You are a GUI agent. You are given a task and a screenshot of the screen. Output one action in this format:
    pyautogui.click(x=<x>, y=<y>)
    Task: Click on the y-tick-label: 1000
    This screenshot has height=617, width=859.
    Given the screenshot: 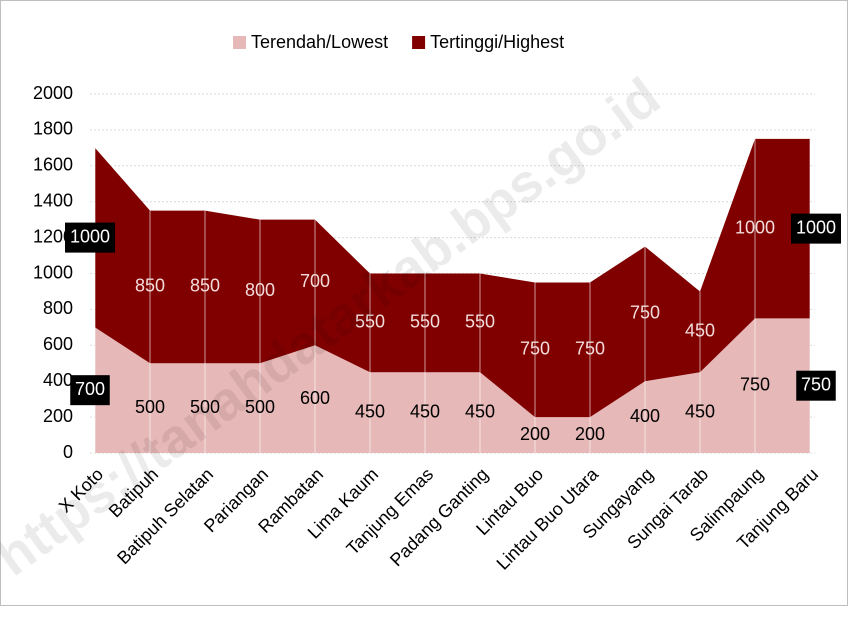 What is the action you would take?
    pyautogui.click(x=53, y=272)
    